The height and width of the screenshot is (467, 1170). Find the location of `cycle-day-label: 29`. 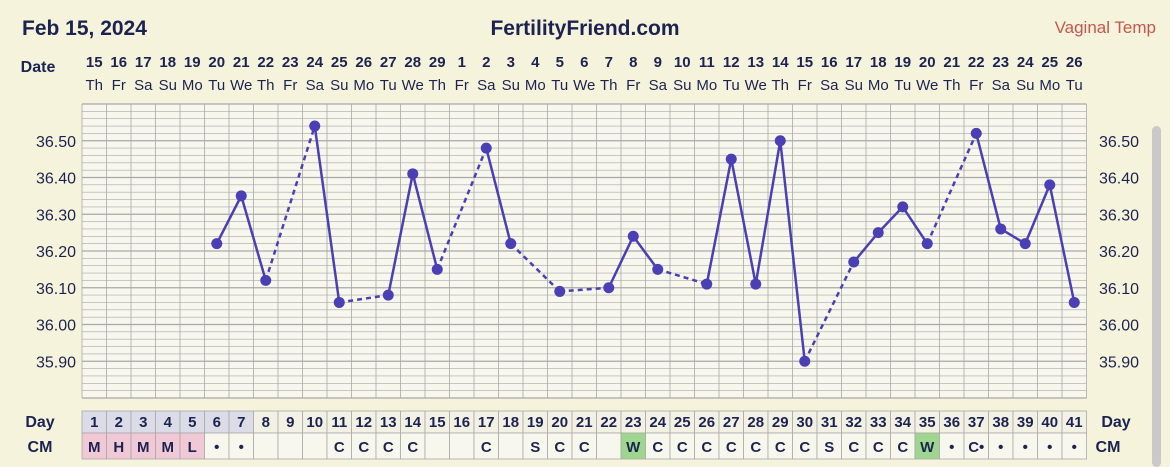

cycle-day-label: 29 is located at coordinates (780, 422).